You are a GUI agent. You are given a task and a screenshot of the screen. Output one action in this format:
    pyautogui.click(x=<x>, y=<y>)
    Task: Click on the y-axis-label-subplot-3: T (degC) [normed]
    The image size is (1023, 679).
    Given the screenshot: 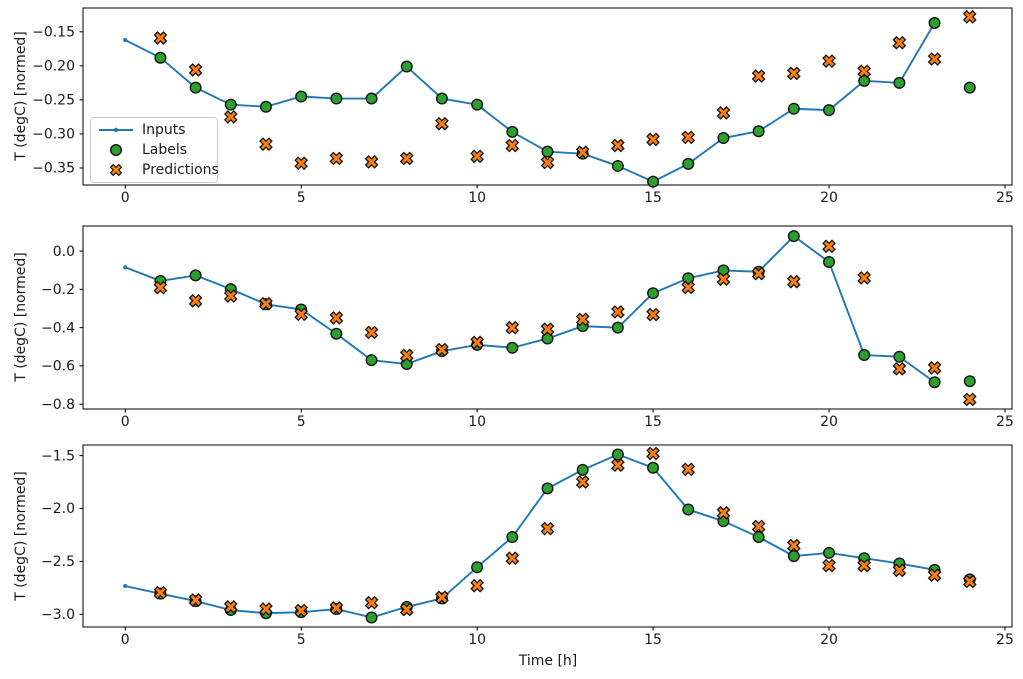 What is the action you would take?
    pyautogui.click(x=21, y=536)
    